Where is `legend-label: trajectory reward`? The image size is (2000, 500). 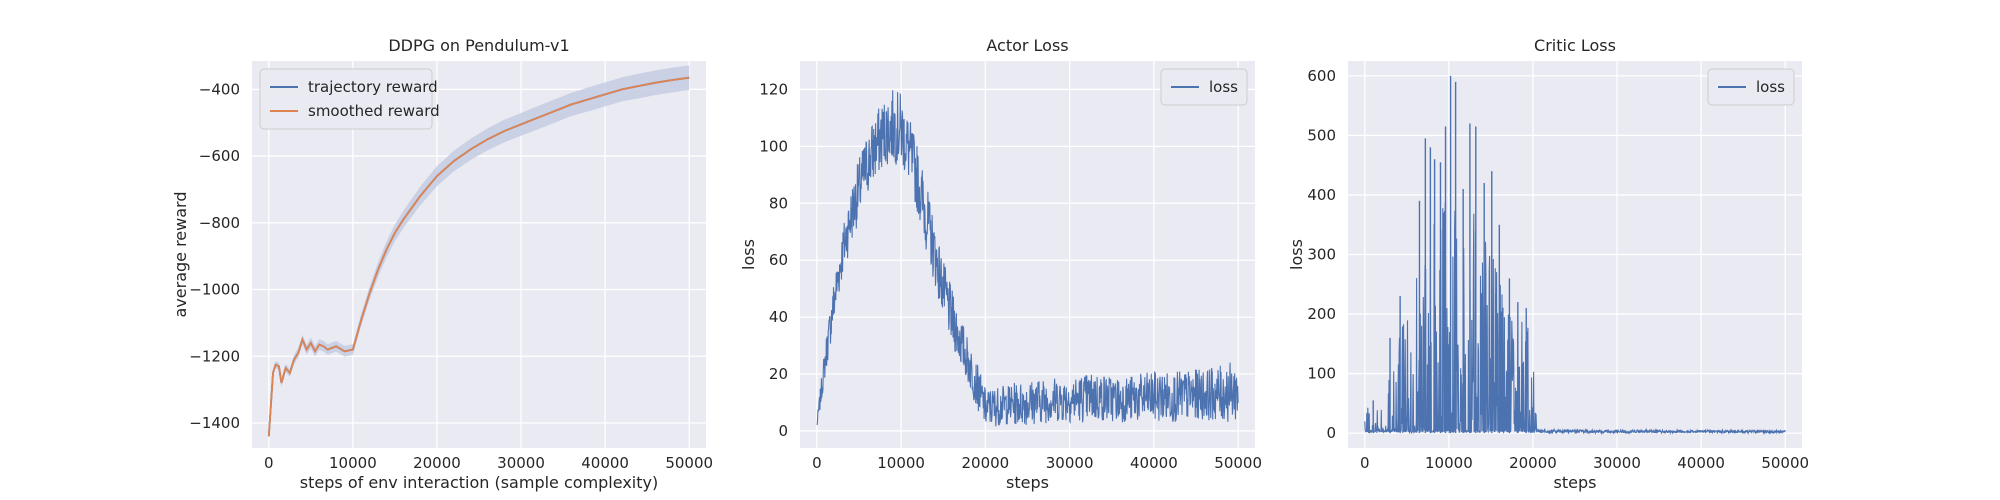 legend-label: trajectory reward is located at coordinates (373, 87).